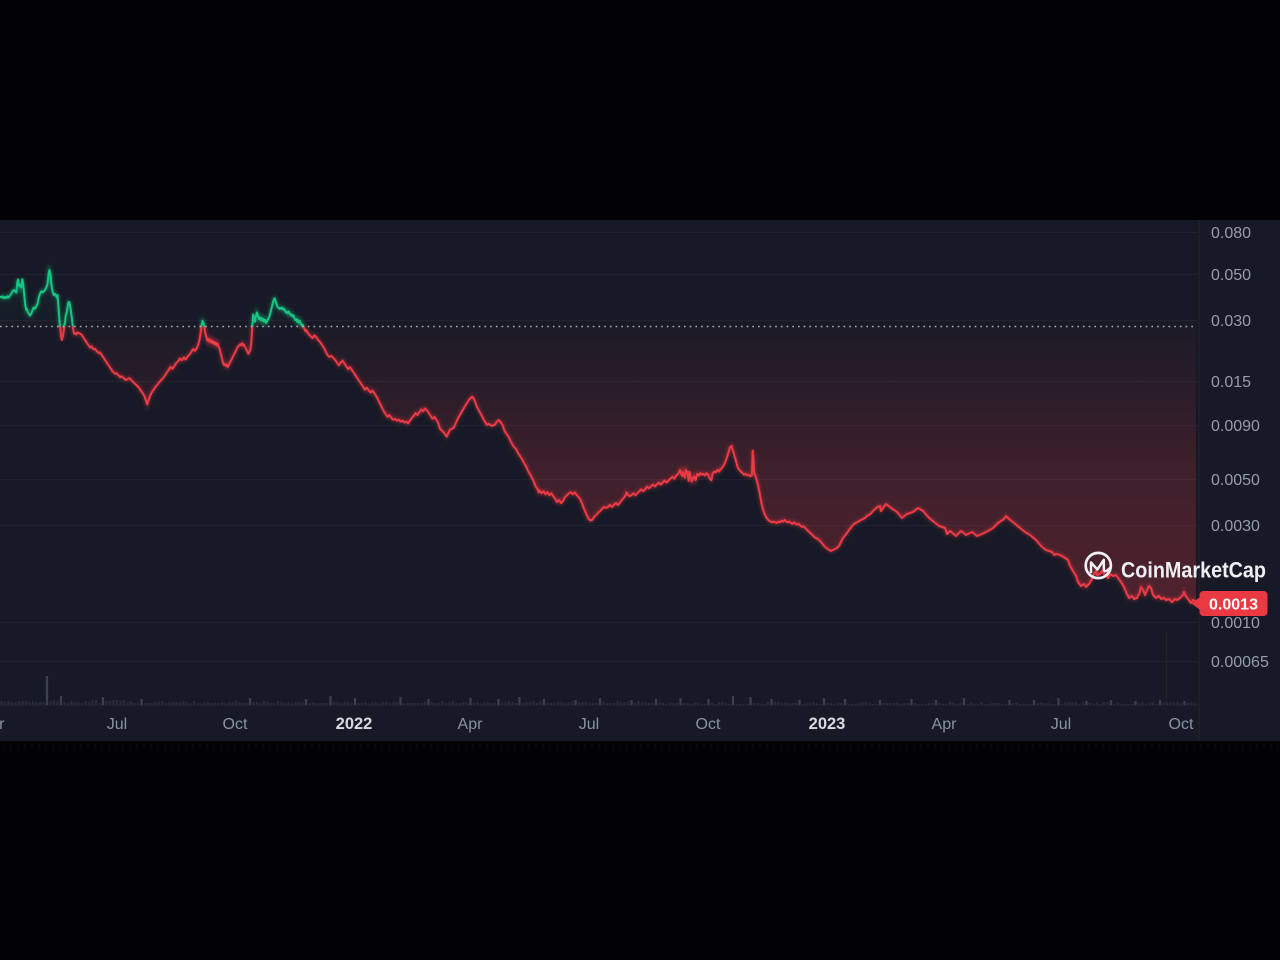  What do you see at coordinates (1235, 623) in the screenshot?
I see `svg-text: 0.0010` at bounding box center [1235, 623].